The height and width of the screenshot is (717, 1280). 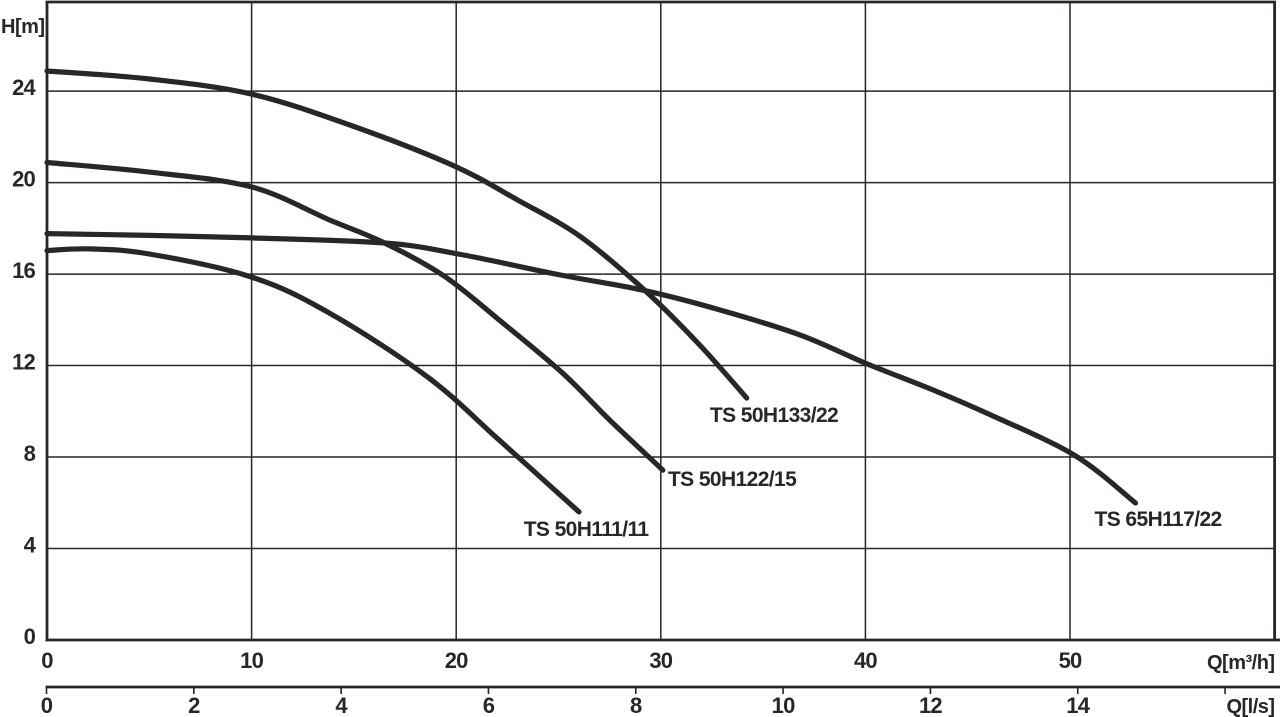 I want to click on y-tick-label: 24, so click(x=24, y=87).